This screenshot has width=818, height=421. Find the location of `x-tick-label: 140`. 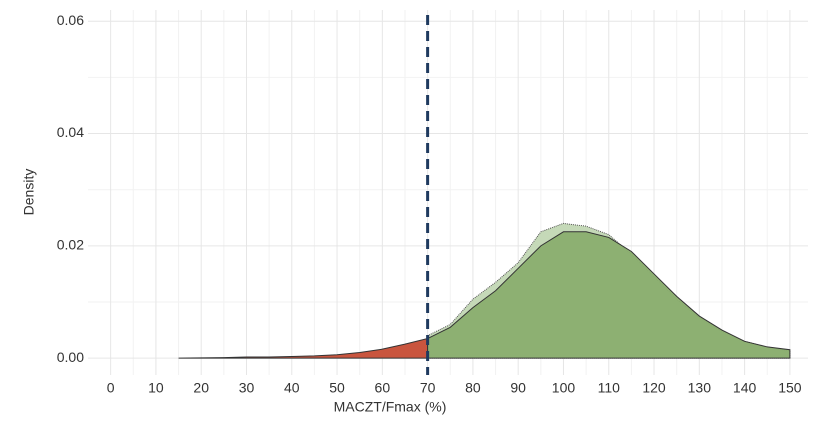

x-tick-label: 140 is located at coordinates (745, 388).